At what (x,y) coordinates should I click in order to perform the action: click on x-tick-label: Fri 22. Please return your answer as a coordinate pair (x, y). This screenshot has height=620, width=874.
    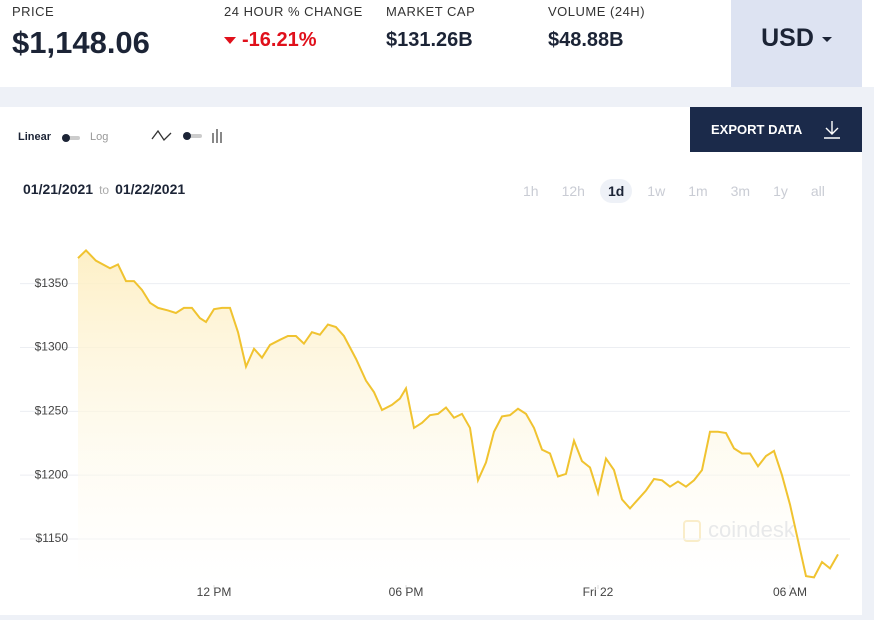
    Looking at the image, I should click on (598, 592).